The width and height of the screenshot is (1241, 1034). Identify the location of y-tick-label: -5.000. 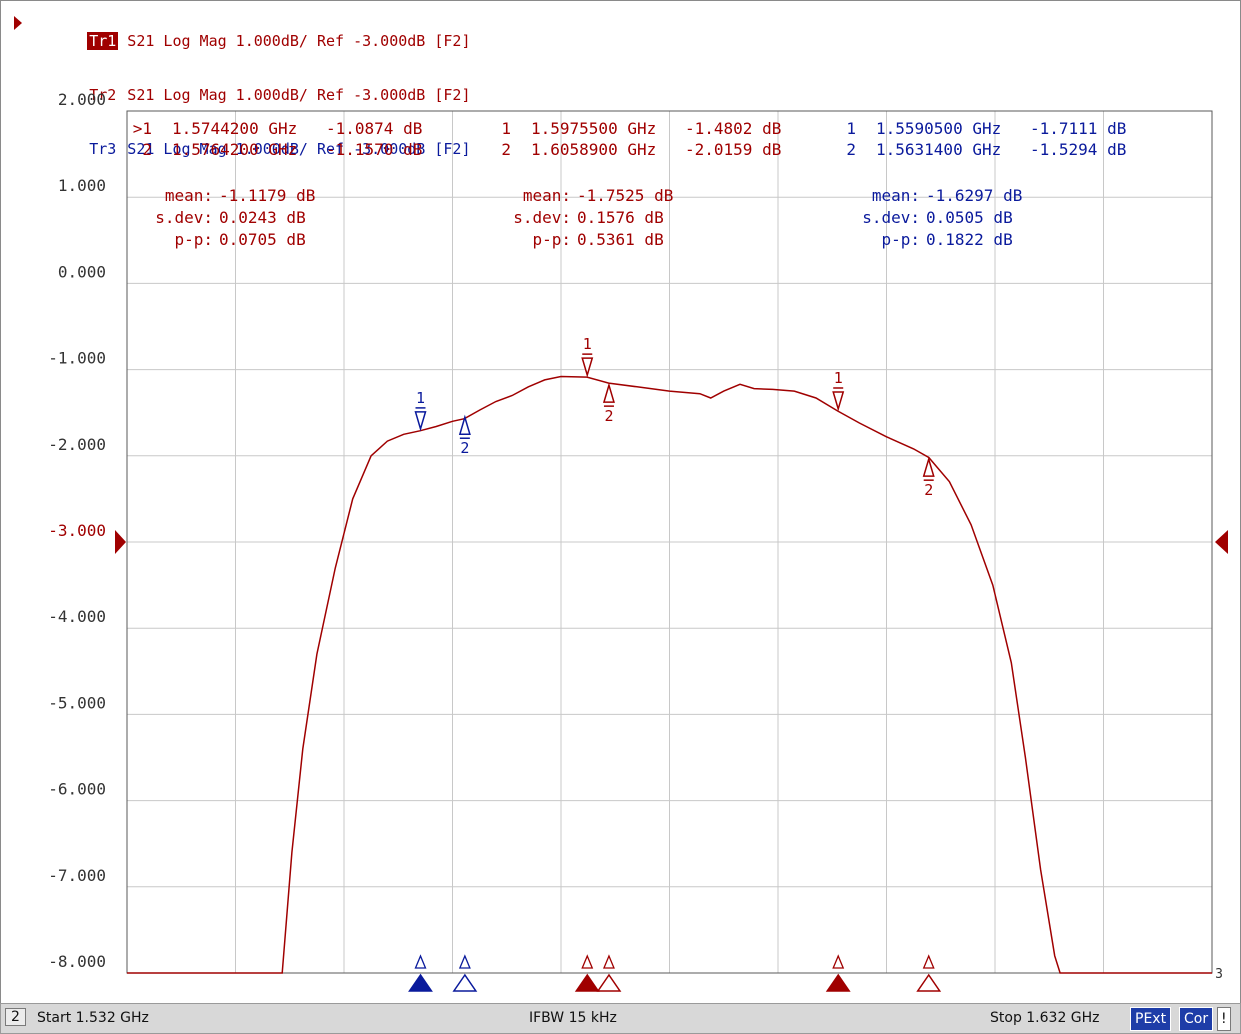
(77, 702).